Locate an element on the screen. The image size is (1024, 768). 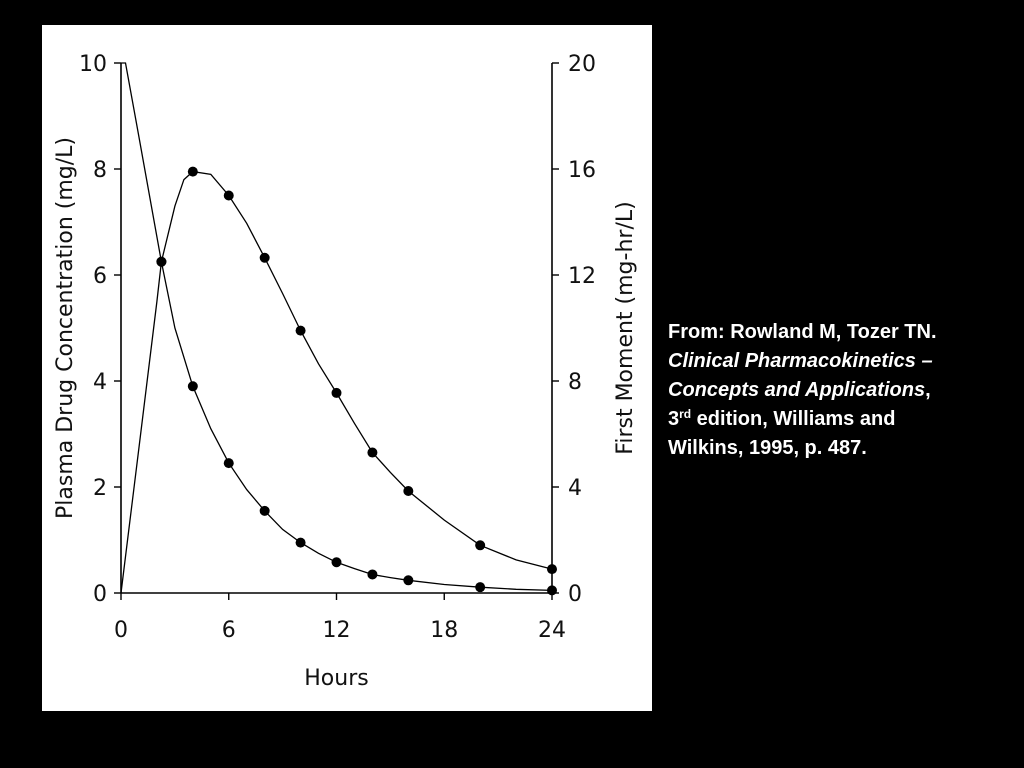
left-y-axis-title: Plasma Drug Concentration (mg/L) is located at coordinates (65, 328).